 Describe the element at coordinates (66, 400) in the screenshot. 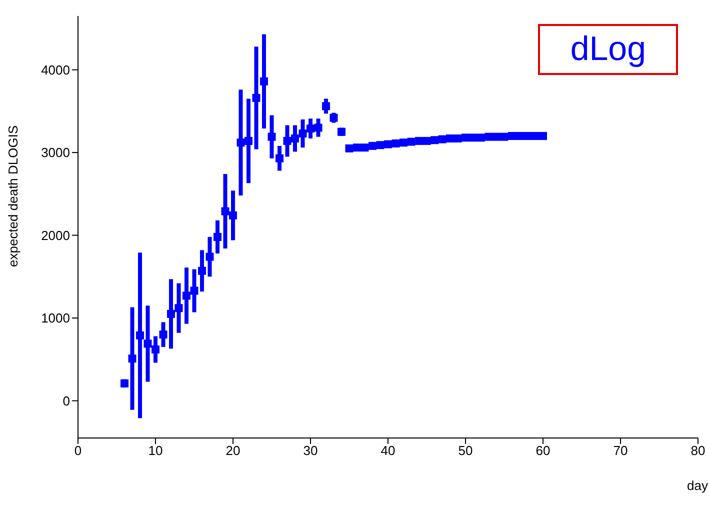

I see `y-tick-label: 0` at that location.